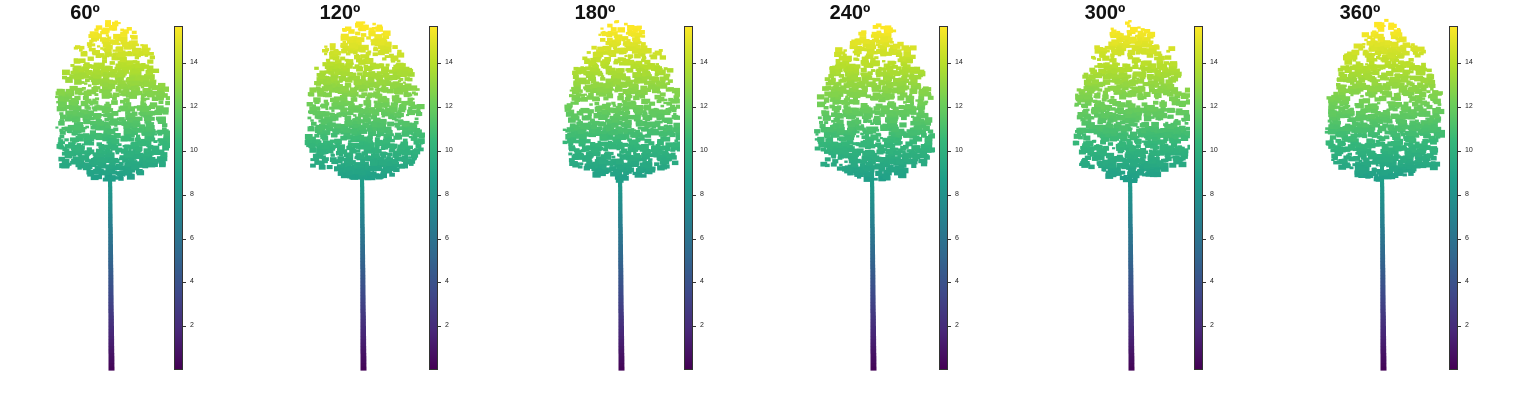 This screenshot has height=409, width=1531. What do you see at coordinates (112, 195) in the screenshot?
I see `tree-point-cloud` at bounding box center [112, 195].